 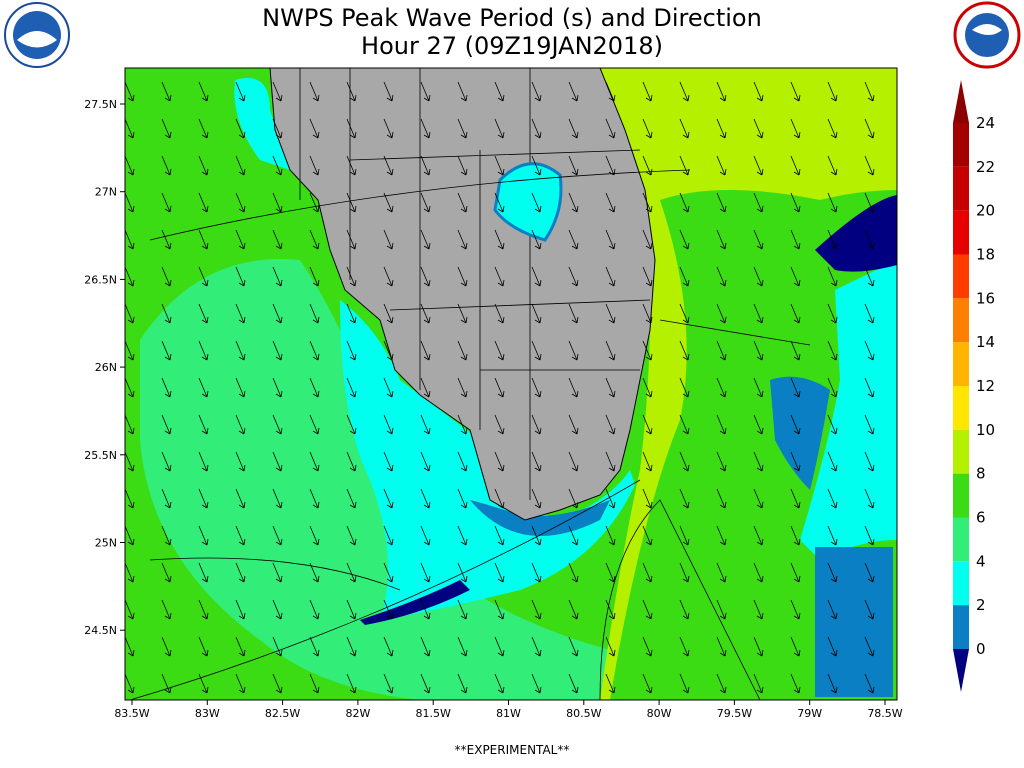 I want to click on colorbar-label: 12, so click(x=985, y=386).